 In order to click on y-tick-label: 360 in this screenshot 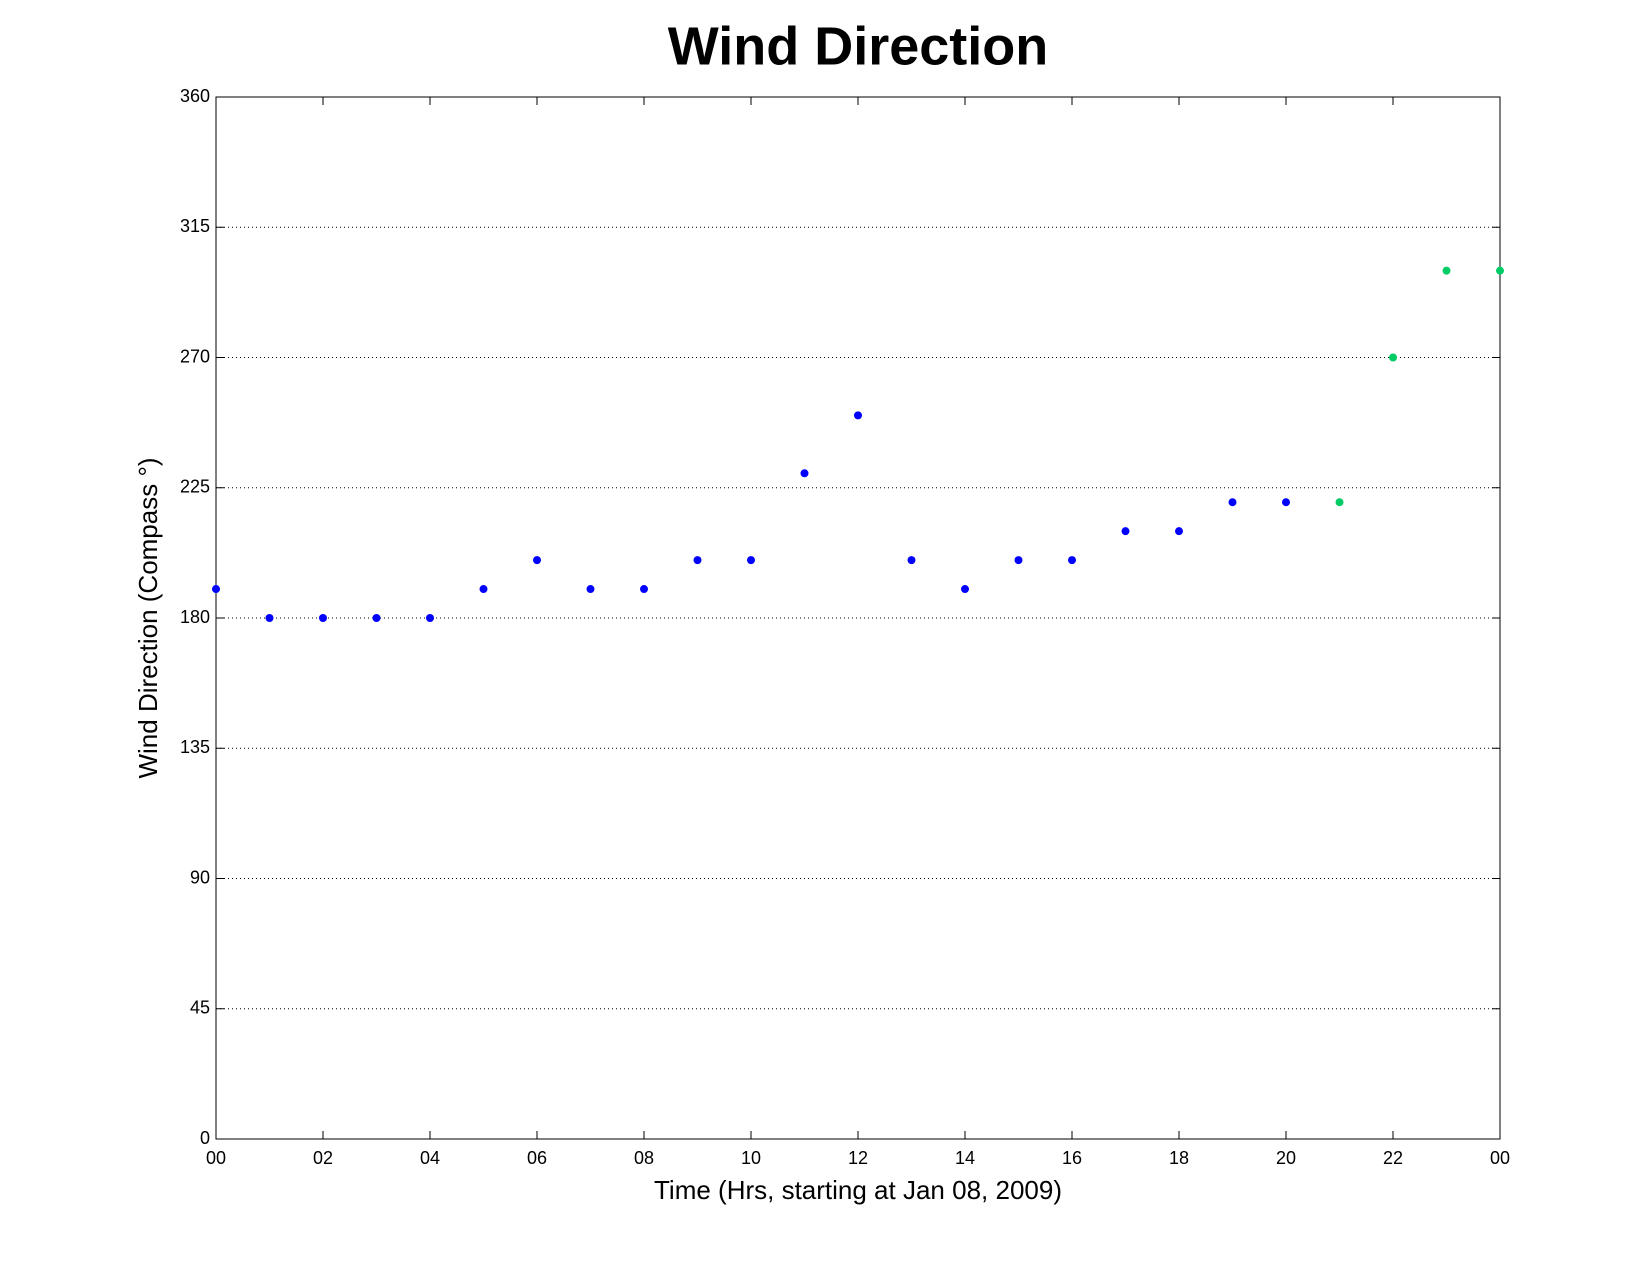, I will do `click(195, 96)`.